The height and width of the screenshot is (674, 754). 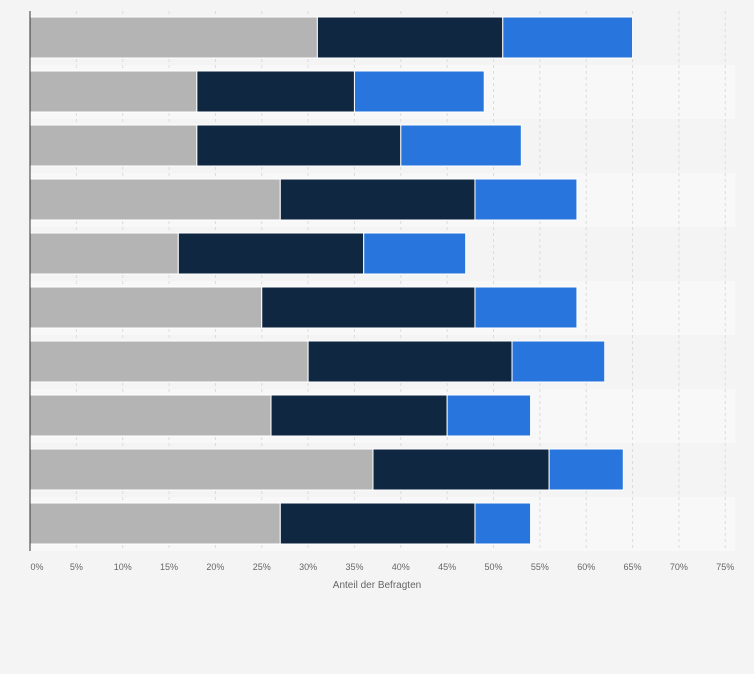 What do you see at coordinates (123, 567) in the screenshot?
I see `x-tick-label: 10%` at bounding box center [123, 567].